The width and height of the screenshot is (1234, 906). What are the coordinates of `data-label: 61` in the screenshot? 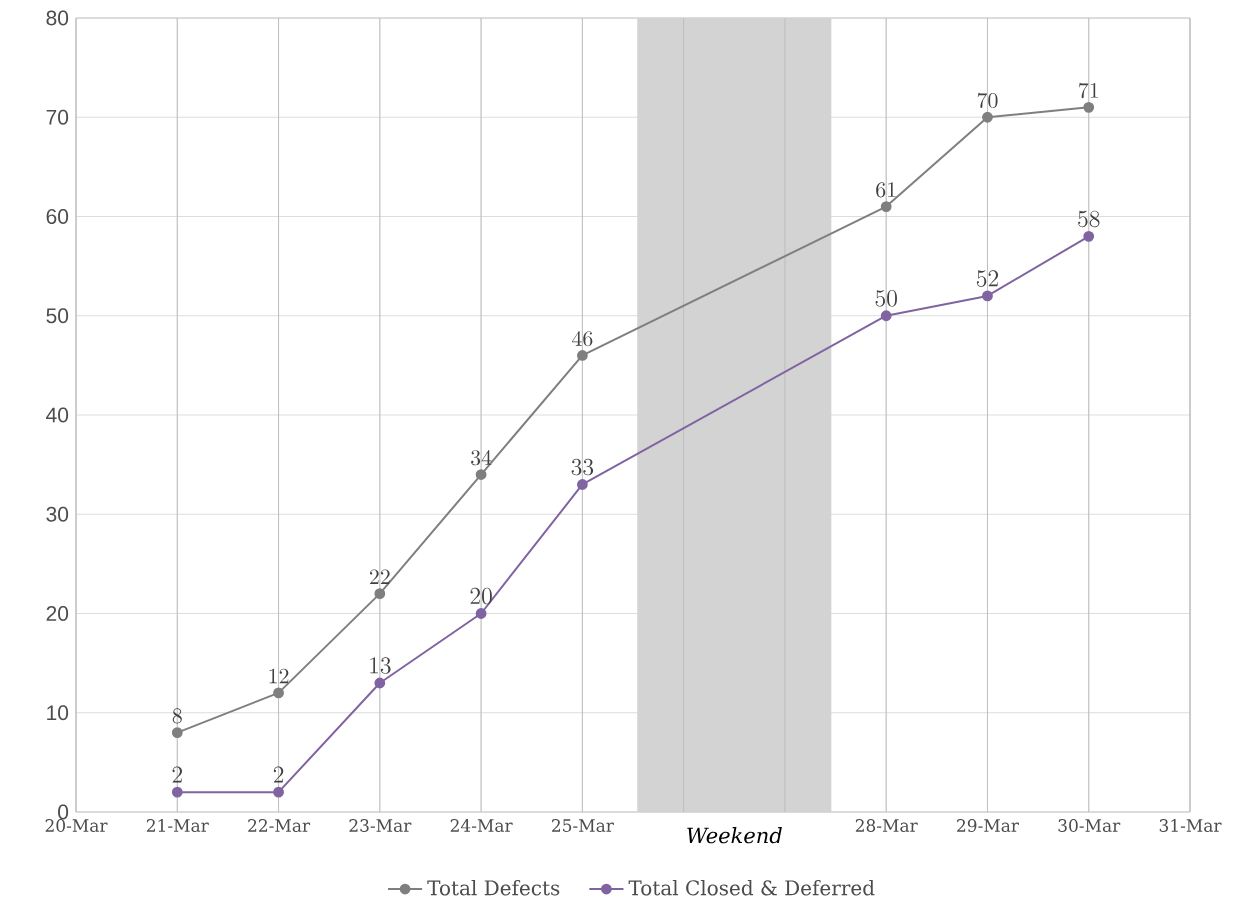 It's located at (886, 190).